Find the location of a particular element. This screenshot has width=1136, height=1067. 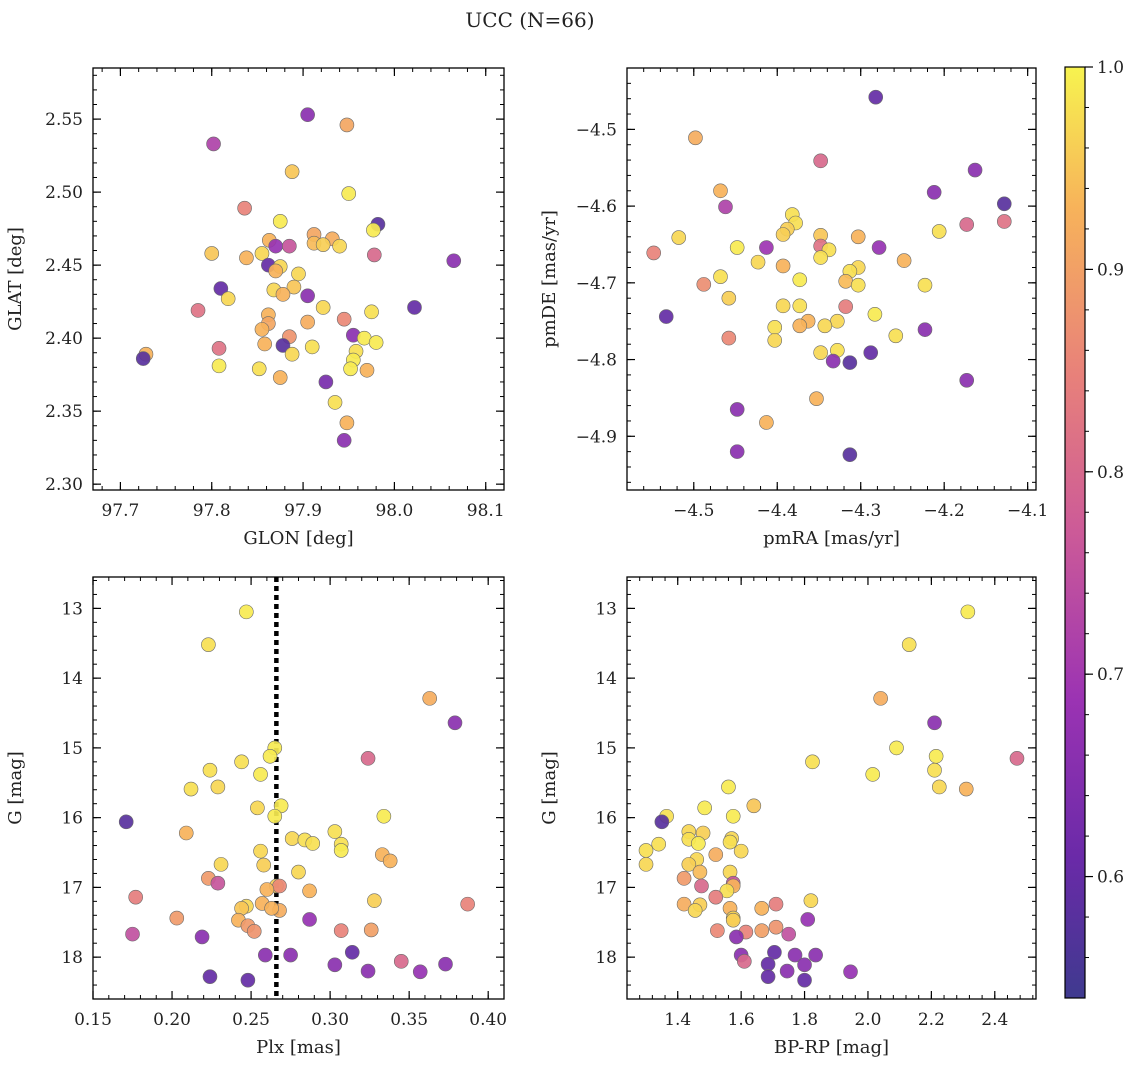

x-tick-label: 0.20 is located at coordinates (172, 1020).